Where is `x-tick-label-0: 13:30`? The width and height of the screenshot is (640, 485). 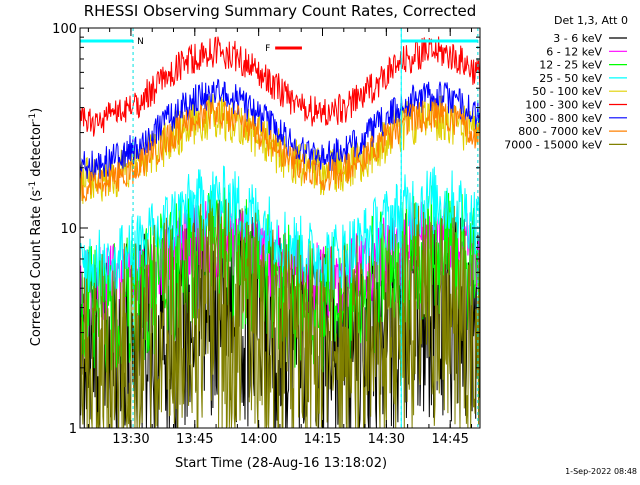
x-tick-label-0: 13:30 is located at coordinates (130, 439).